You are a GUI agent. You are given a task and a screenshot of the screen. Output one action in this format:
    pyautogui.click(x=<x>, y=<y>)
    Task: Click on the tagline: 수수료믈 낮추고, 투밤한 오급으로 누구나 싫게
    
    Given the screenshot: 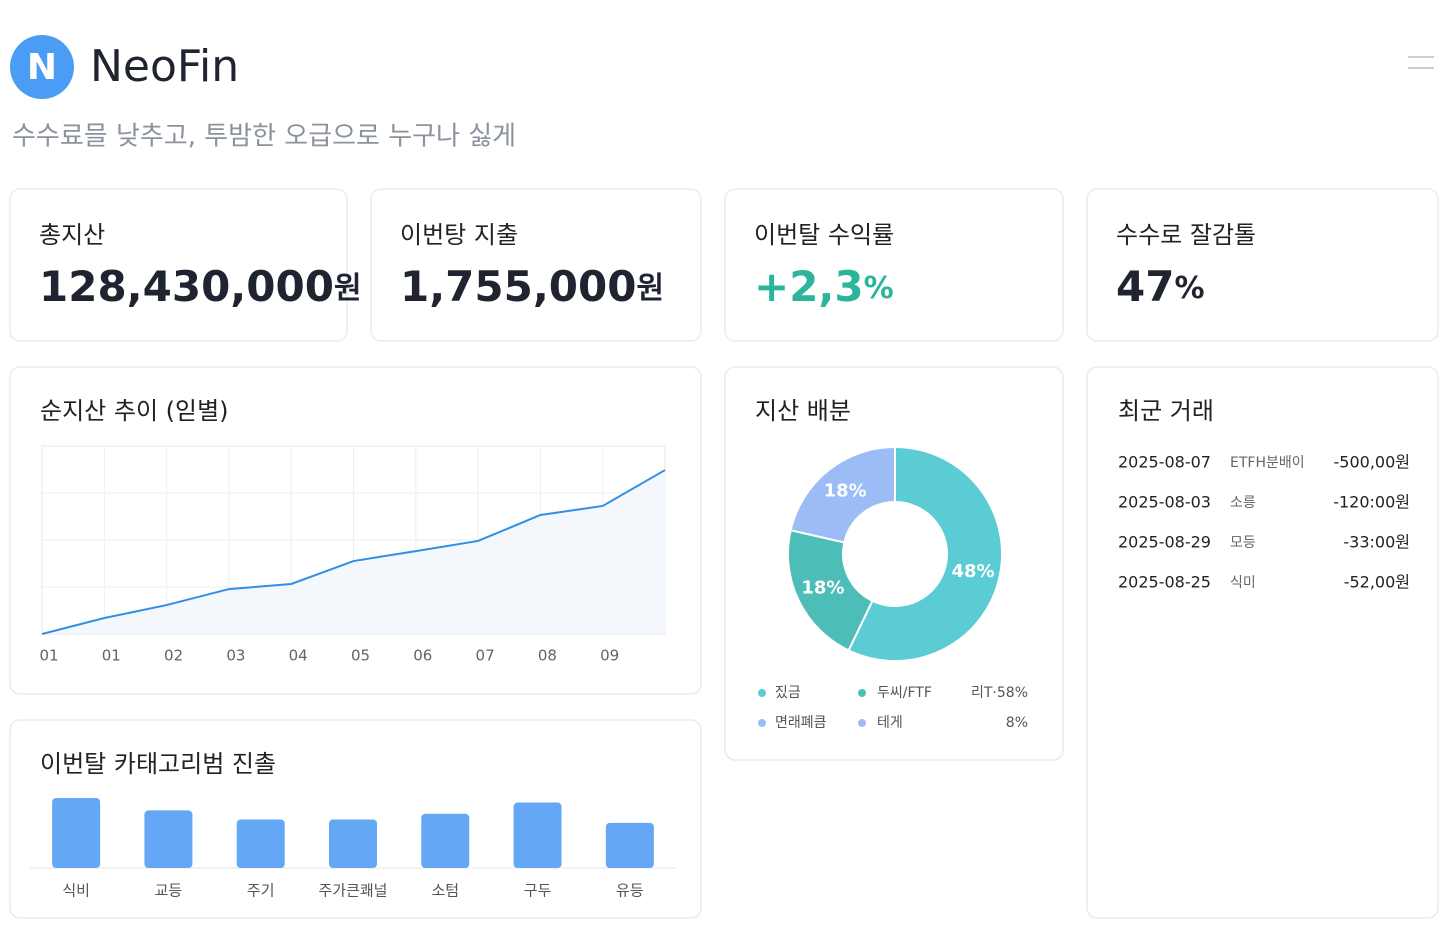 What is the action you would take?
    pyautogui.click(x=264, y=137)
    